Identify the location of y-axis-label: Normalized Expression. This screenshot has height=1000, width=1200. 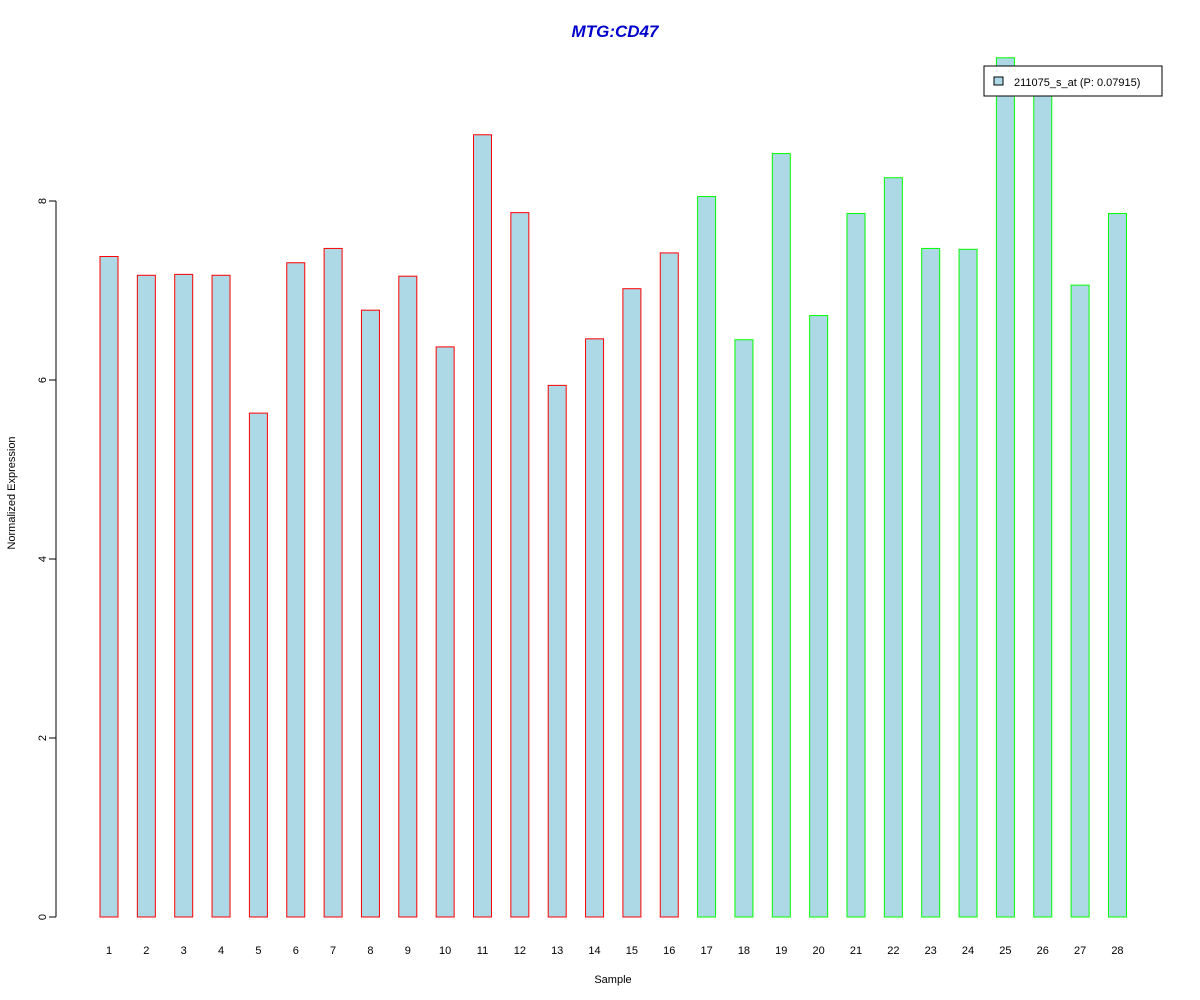
(12, 492).